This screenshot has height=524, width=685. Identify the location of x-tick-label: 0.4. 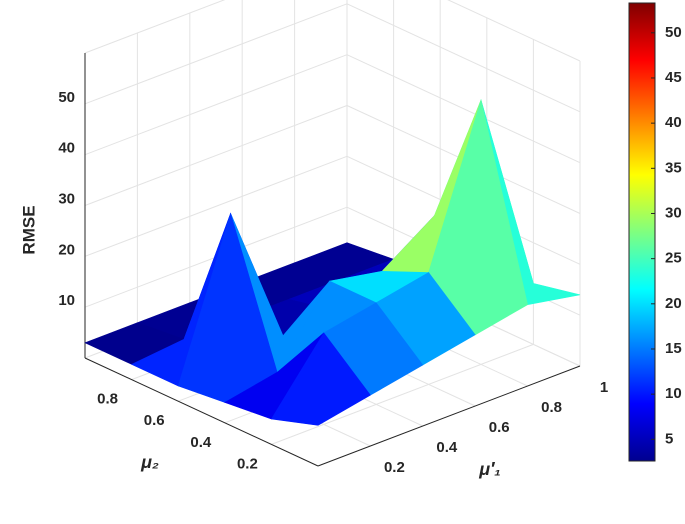
(447, 447).